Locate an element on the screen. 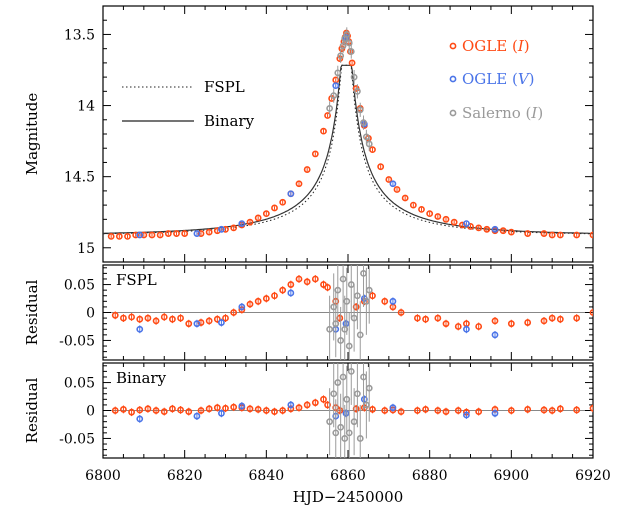 The image size is (629, 506). x-tick-label: 6860 is located at coordinates (348, 476).